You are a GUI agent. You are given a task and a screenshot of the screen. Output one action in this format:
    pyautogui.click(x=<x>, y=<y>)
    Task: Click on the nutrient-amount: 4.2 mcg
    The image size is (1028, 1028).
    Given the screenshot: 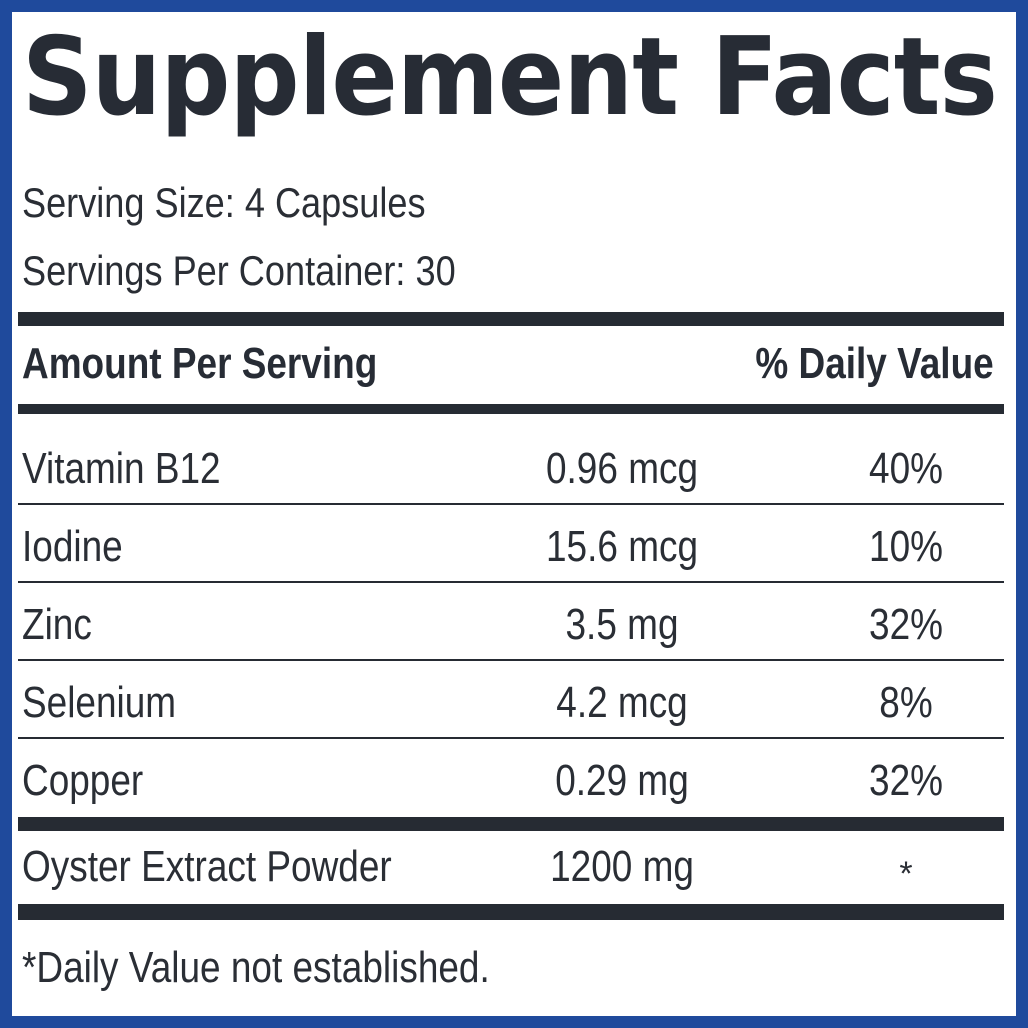 What is the action you would take?
    pyautogui.click(x=622, y=702)
    